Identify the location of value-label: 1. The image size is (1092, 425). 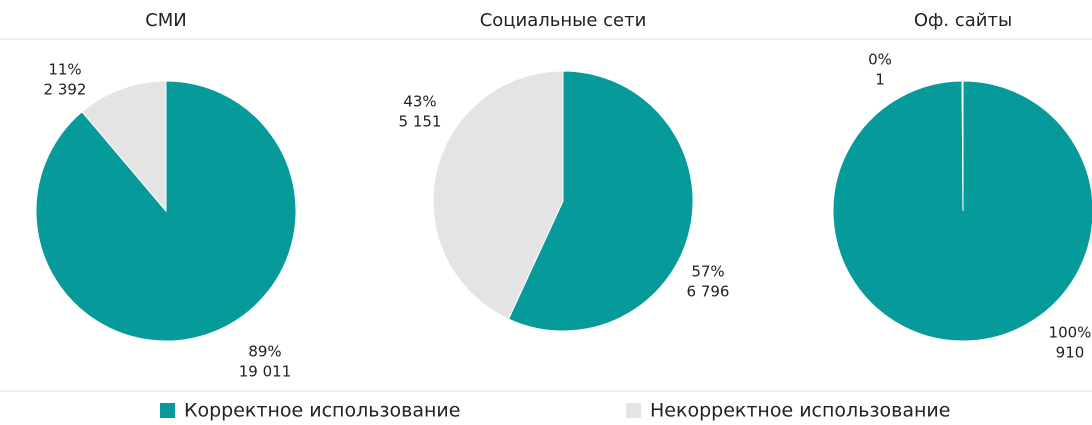
(880, 80).